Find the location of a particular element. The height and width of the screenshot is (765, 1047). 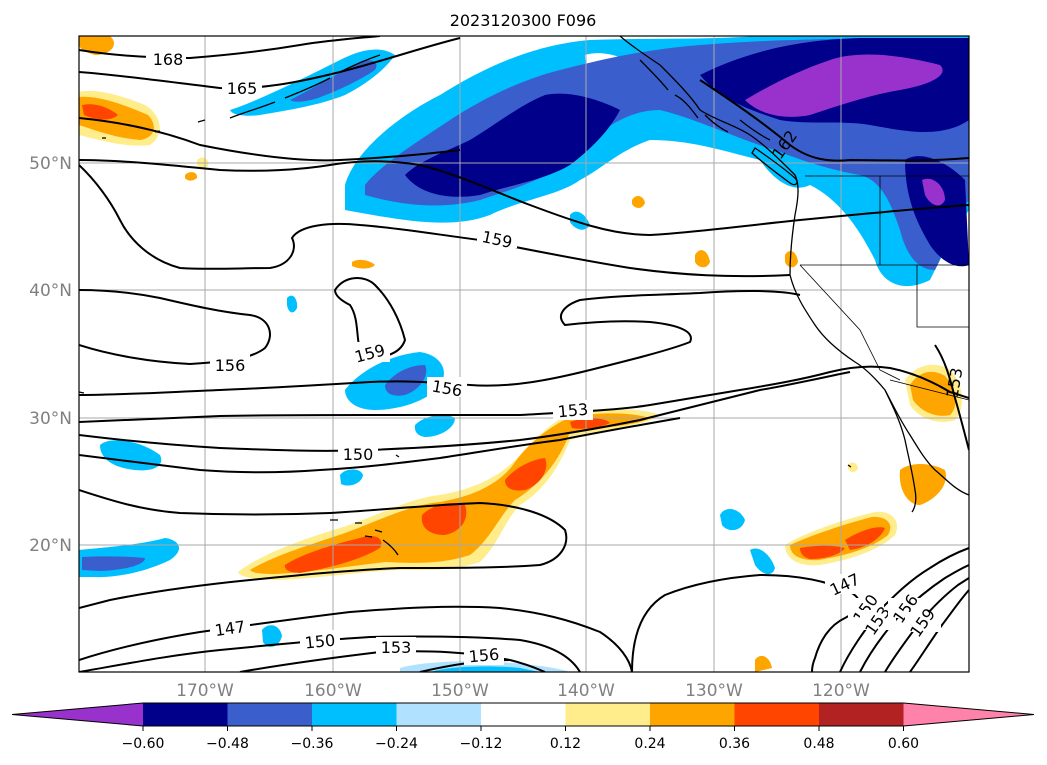

contour-label-150-a: 150 is located at coordinates (358, 454).